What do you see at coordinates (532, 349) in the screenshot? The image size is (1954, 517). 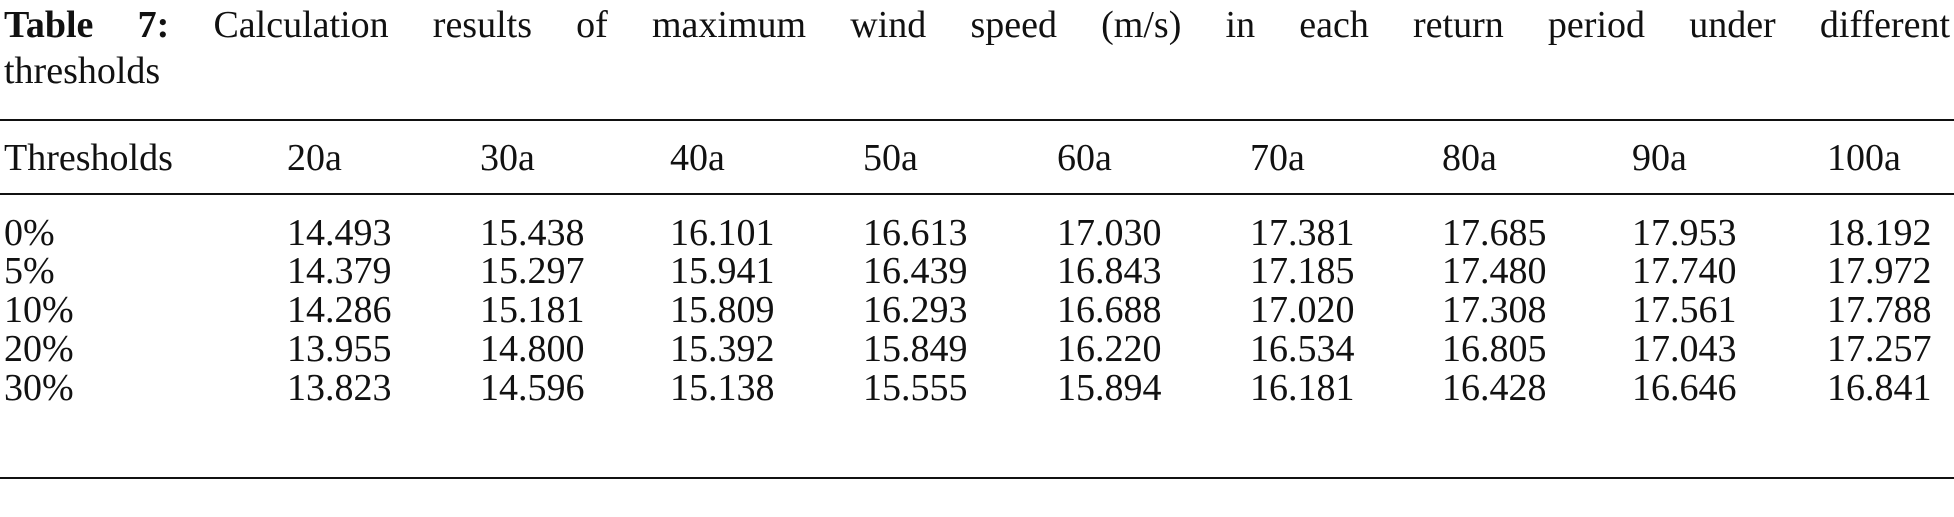 I see `value-cell: 14.800` at bounding box center [532, 349].